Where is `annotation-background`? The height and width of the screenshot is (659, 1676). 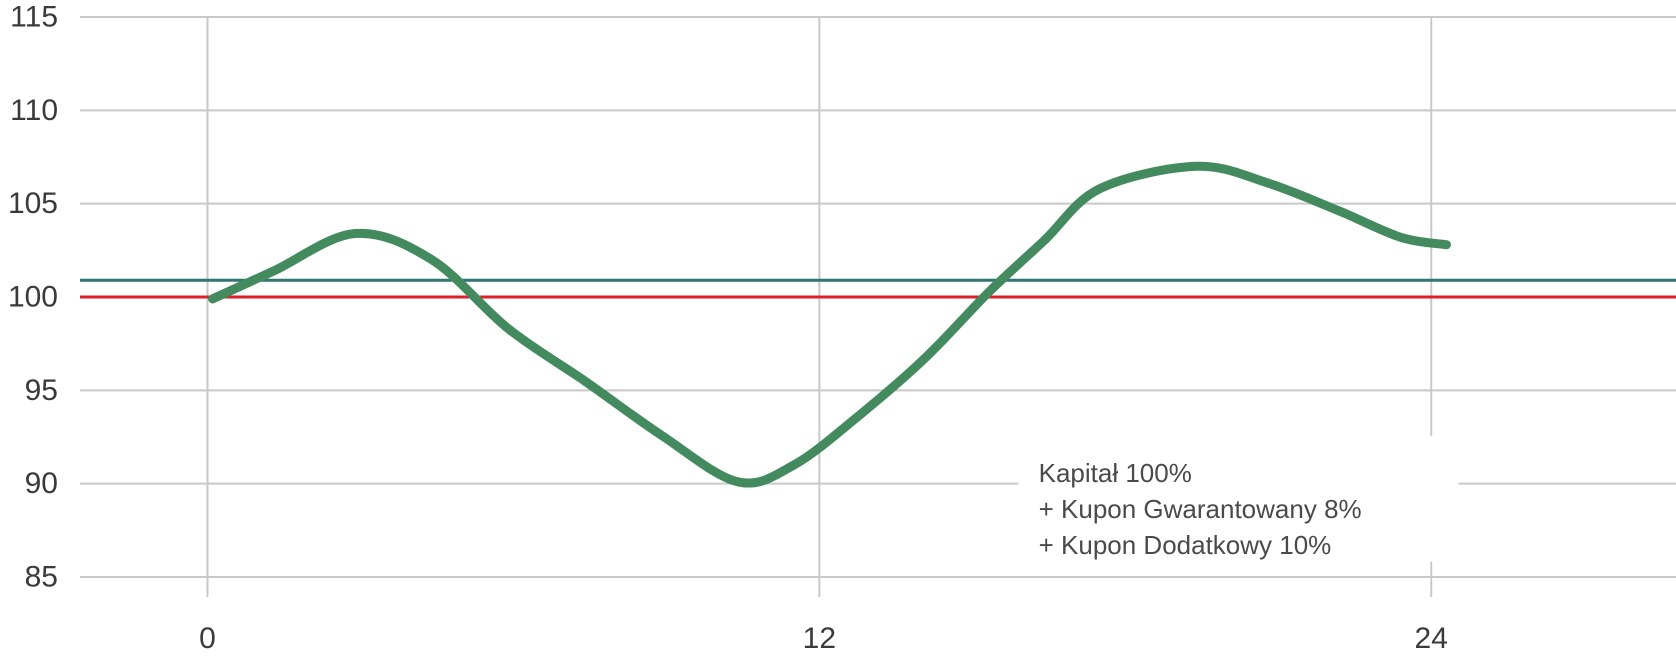
annotation-background is located at coordinates (1238, 498).